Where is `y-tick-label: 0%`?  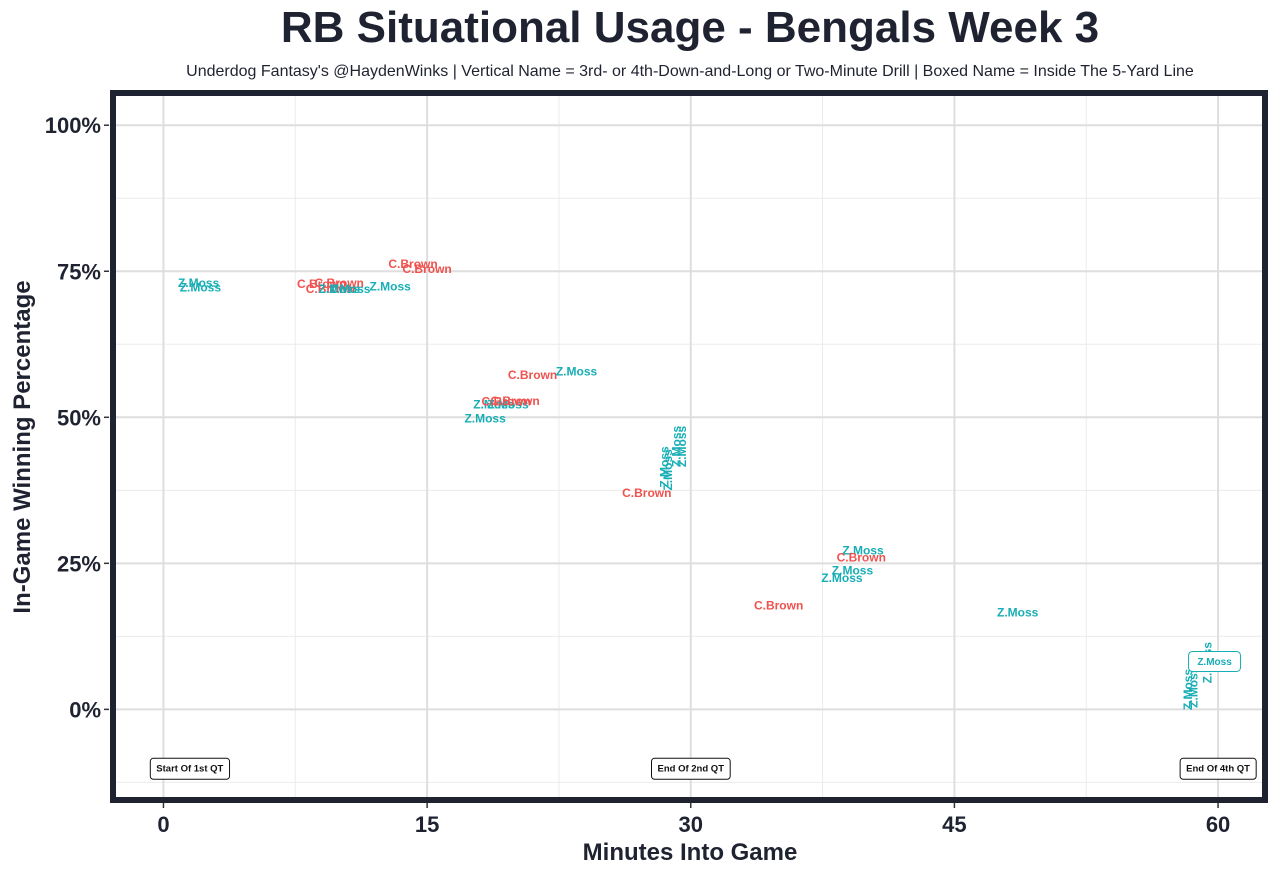 y-tick-label: 0% is located at coordinates (85, 709).